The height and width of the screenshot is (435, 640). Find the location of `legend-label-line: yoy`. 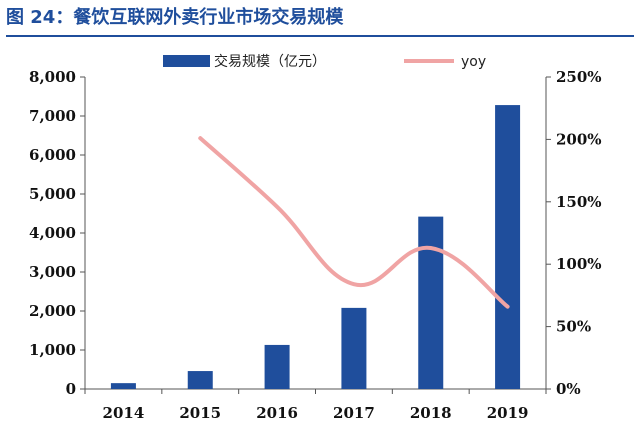

legend-label-line: yoy is located at coordinates (473, 62).